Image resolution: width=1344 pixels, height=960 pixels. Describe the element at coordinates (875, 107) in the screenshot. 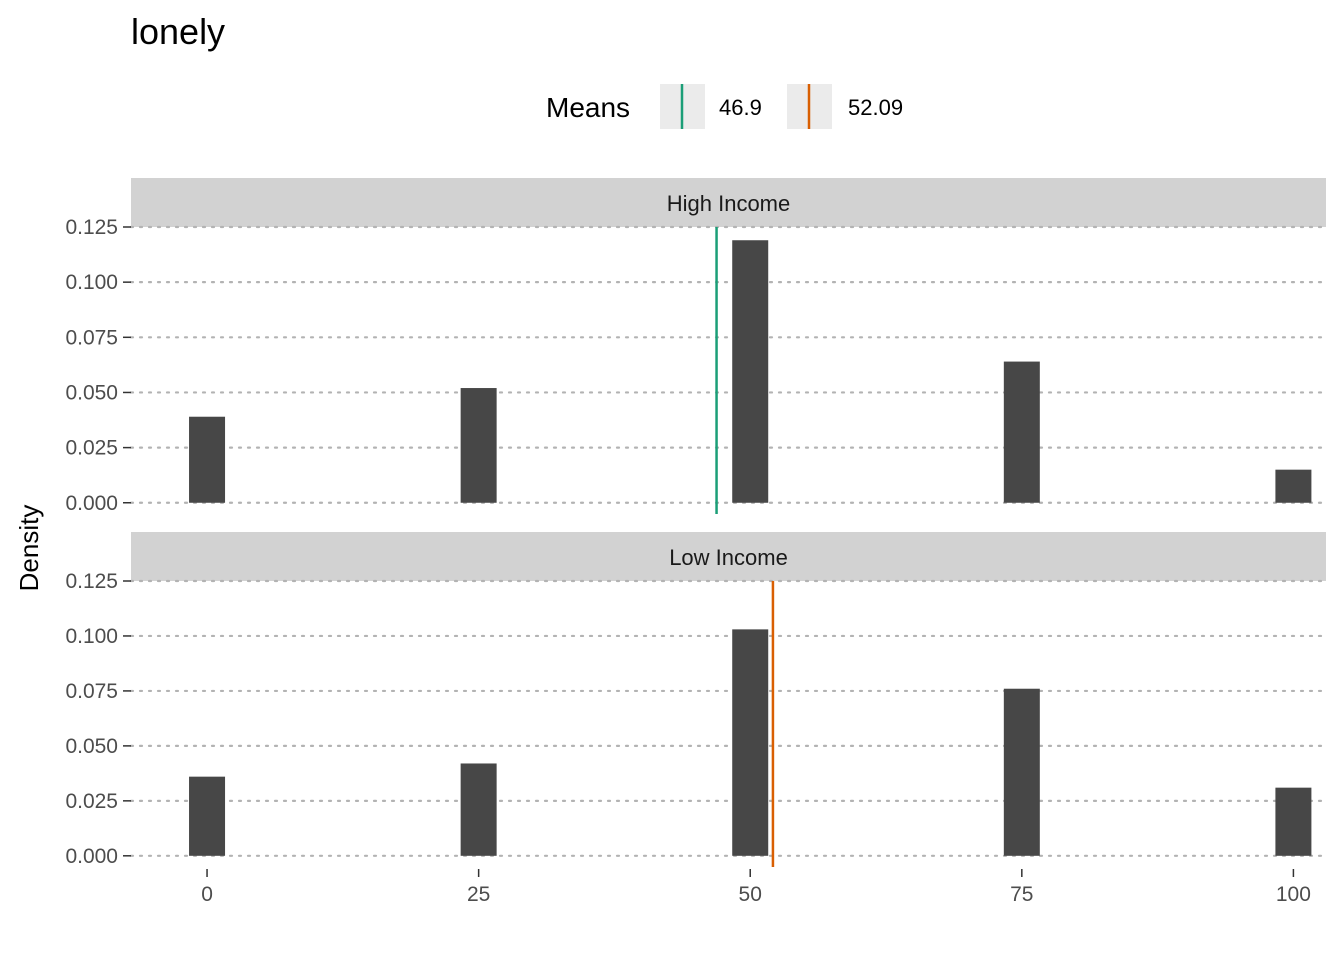

I see `legend-label-1: 52.09` at that location.